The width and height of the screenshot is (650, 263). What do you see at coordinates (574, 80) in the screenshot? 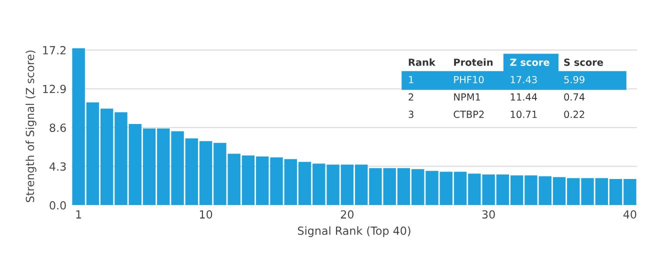
I see `annotation: 5.99` at bounding box center [574, 80].